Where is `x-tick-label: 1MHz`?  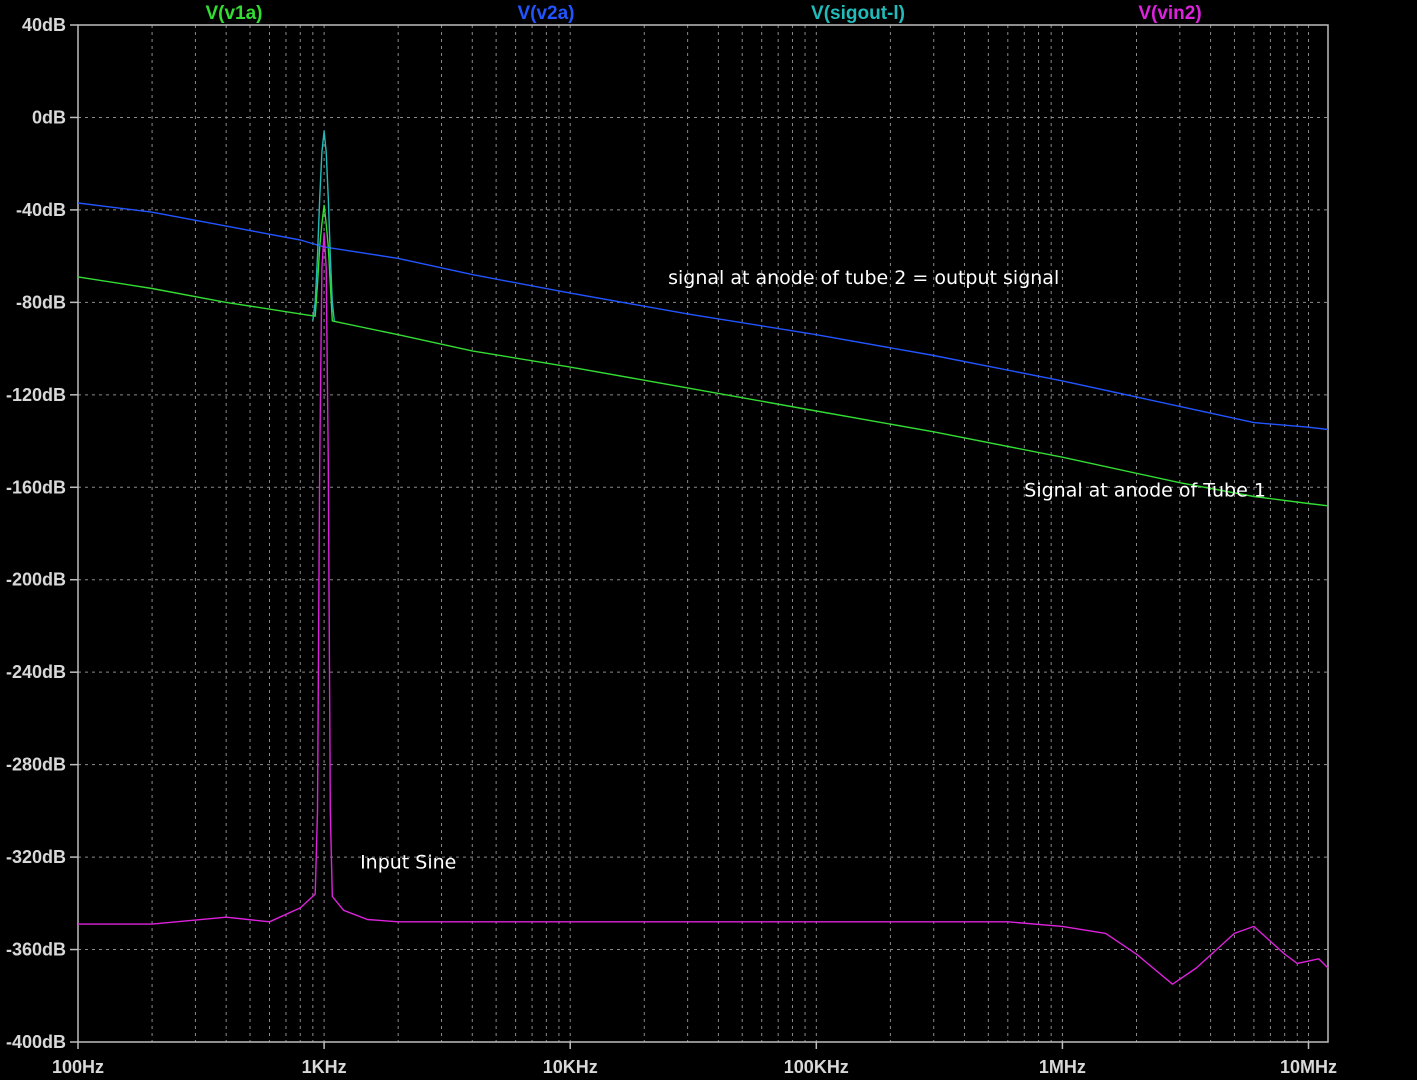
x-tick-label: 1MHz is located at coordinates (1062, 1067).